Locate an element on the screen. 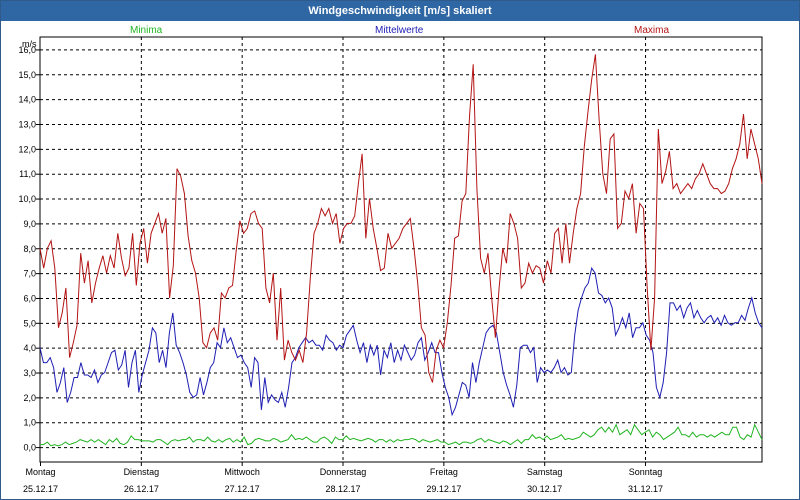 The width and height of the screenshot is (800, 500). x-date-label: 27.12.17 is located at coordinates (242, 489).